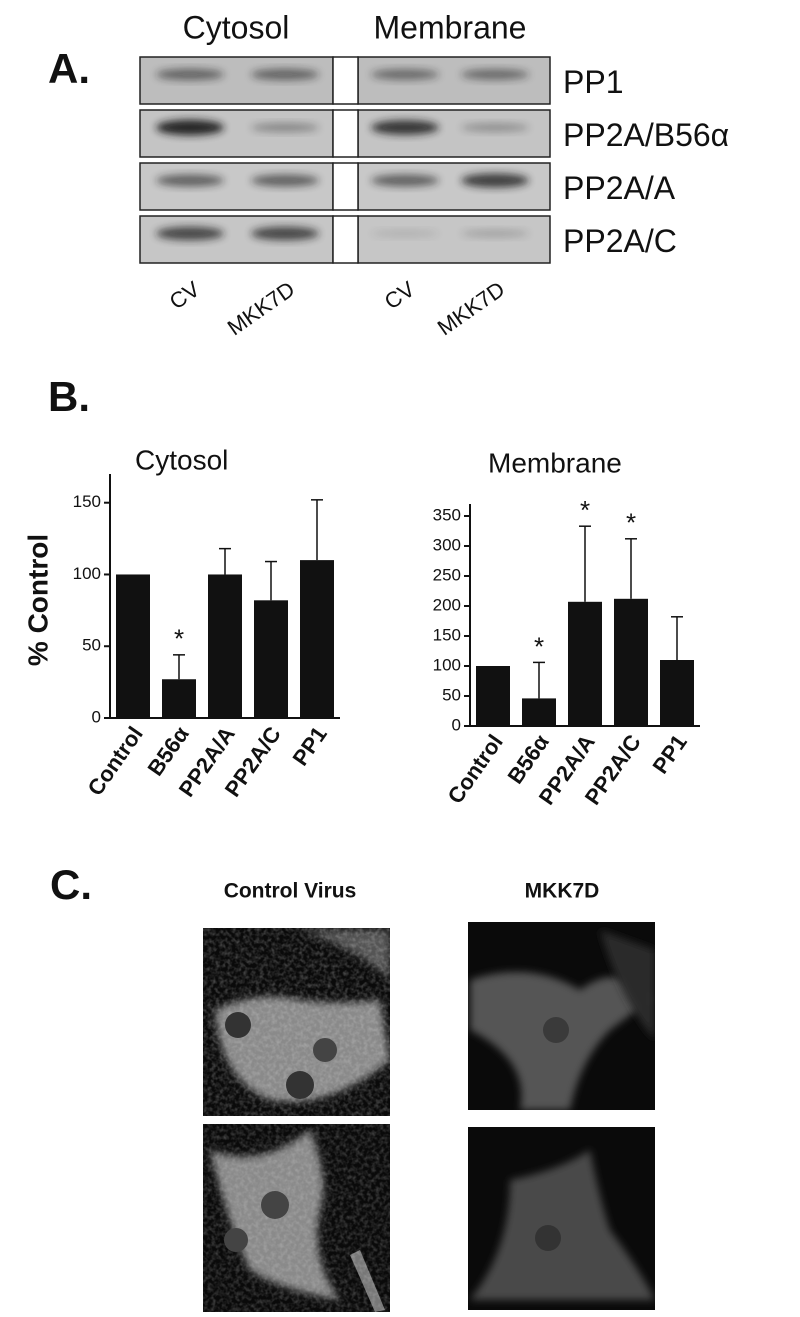  I want to click on row-label: PP2A/C, so click(620, 241).